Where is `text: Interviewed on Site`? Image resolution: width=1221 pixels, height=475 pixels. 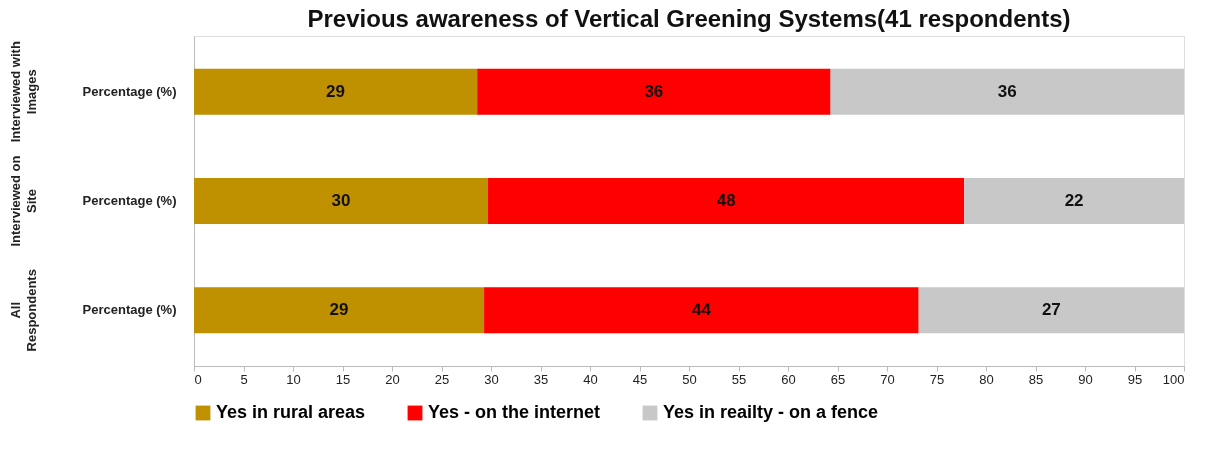 text: Interviewed on Site is located at coordinates (23, 201).